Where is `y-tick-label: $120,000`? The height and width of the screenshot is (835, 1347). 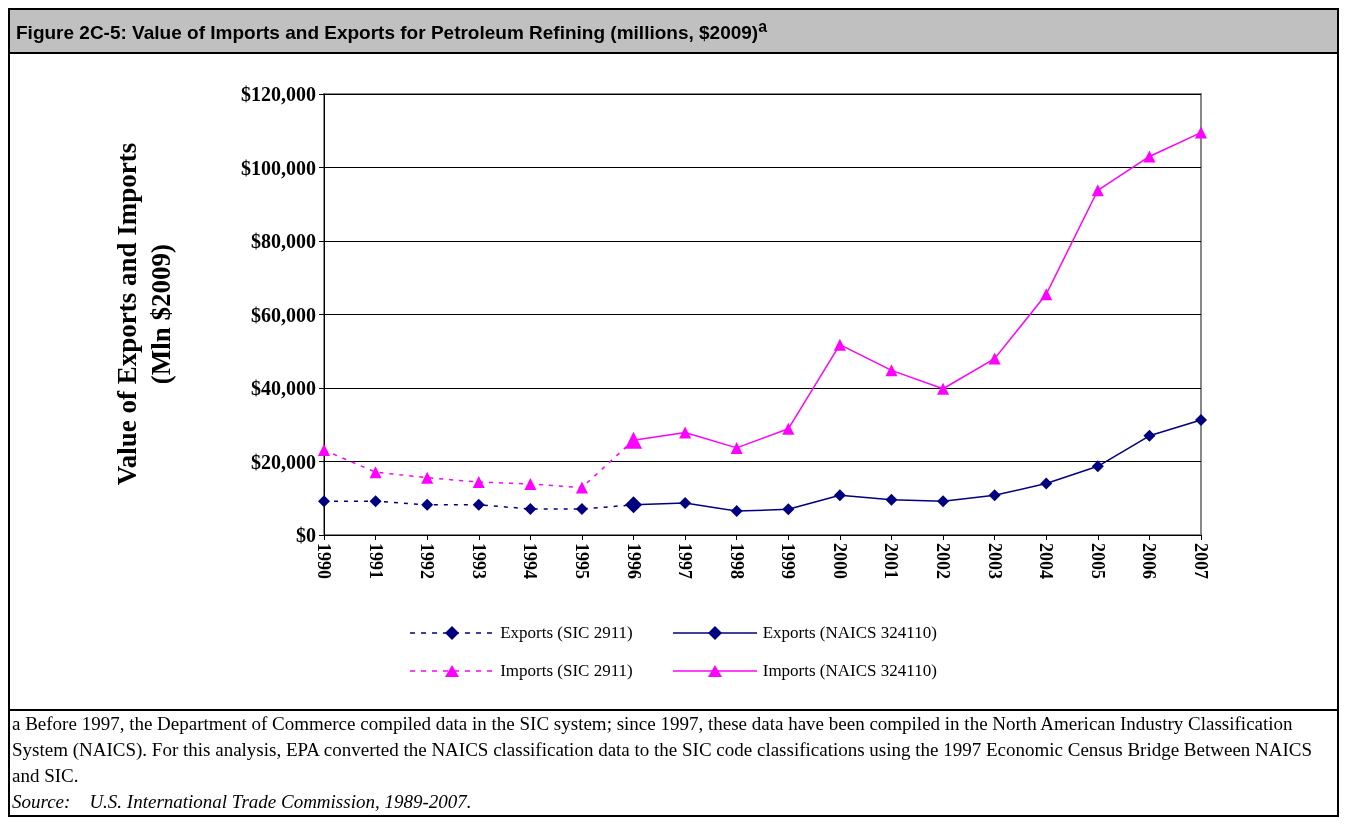 y-tick-label: $120,000 is located at coordinates (278, 94).